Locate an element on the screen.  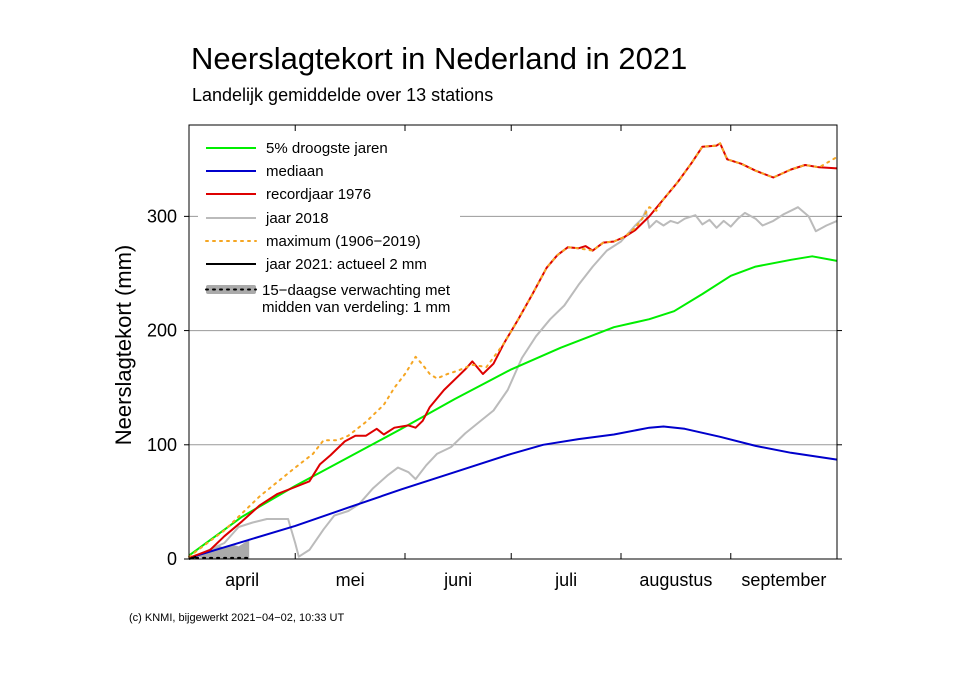
legend-label-forecast-line2: midden van verdeling: 1 mm is located at coordinates (356, 307).